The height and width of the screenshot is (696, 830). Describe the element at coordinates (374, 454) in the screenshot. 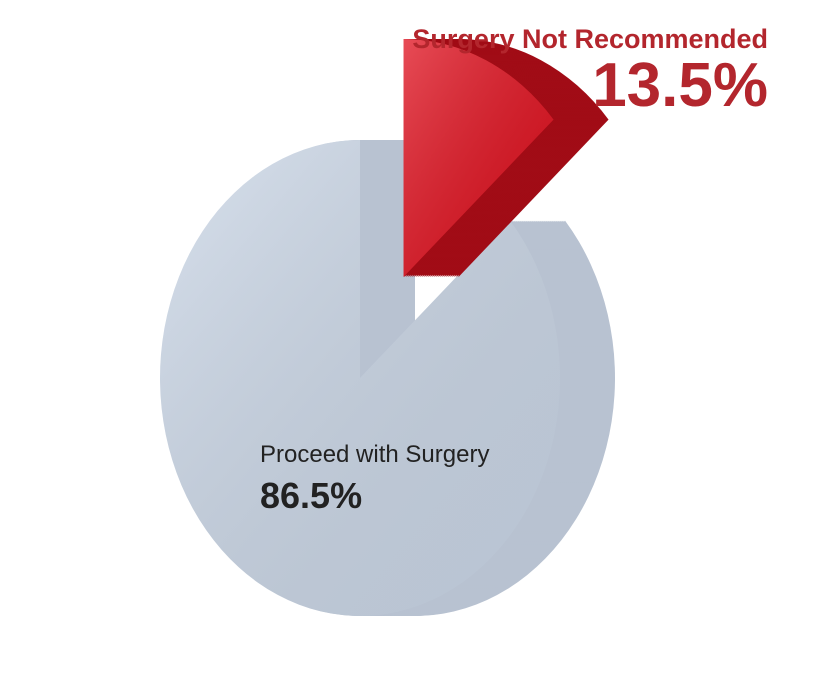

I see `slice-label: Proceed with Surgery` at that location.